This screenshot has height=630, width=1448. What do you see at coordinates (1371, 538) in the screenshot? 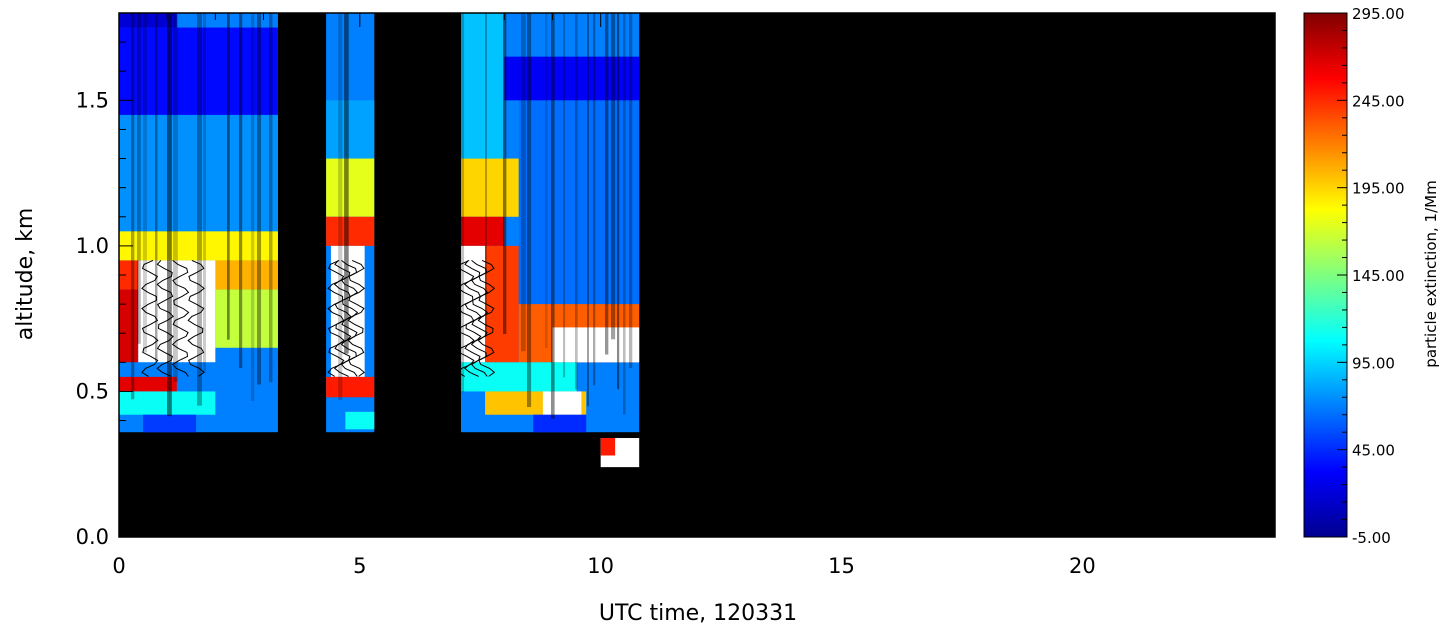
I see `colorbar-tick-label: -5.00` at bounding box center [1371, 538].